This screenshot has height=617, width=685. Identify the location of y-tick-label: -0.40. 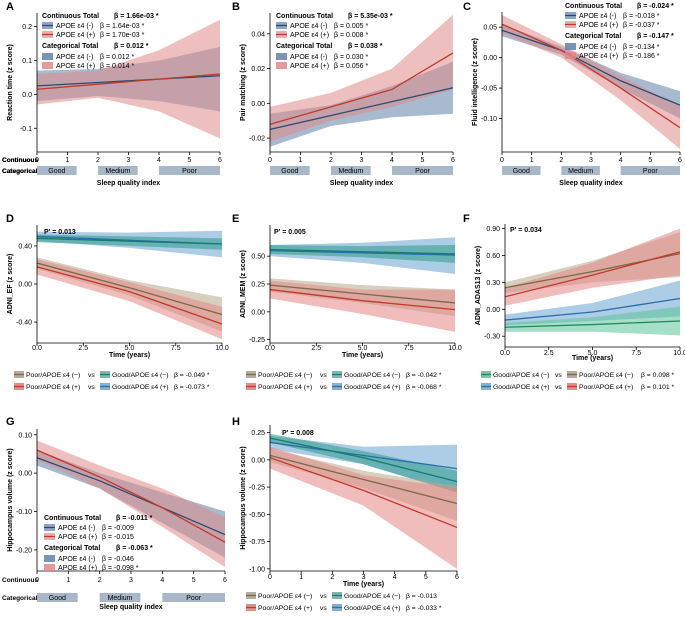
(24, 323).